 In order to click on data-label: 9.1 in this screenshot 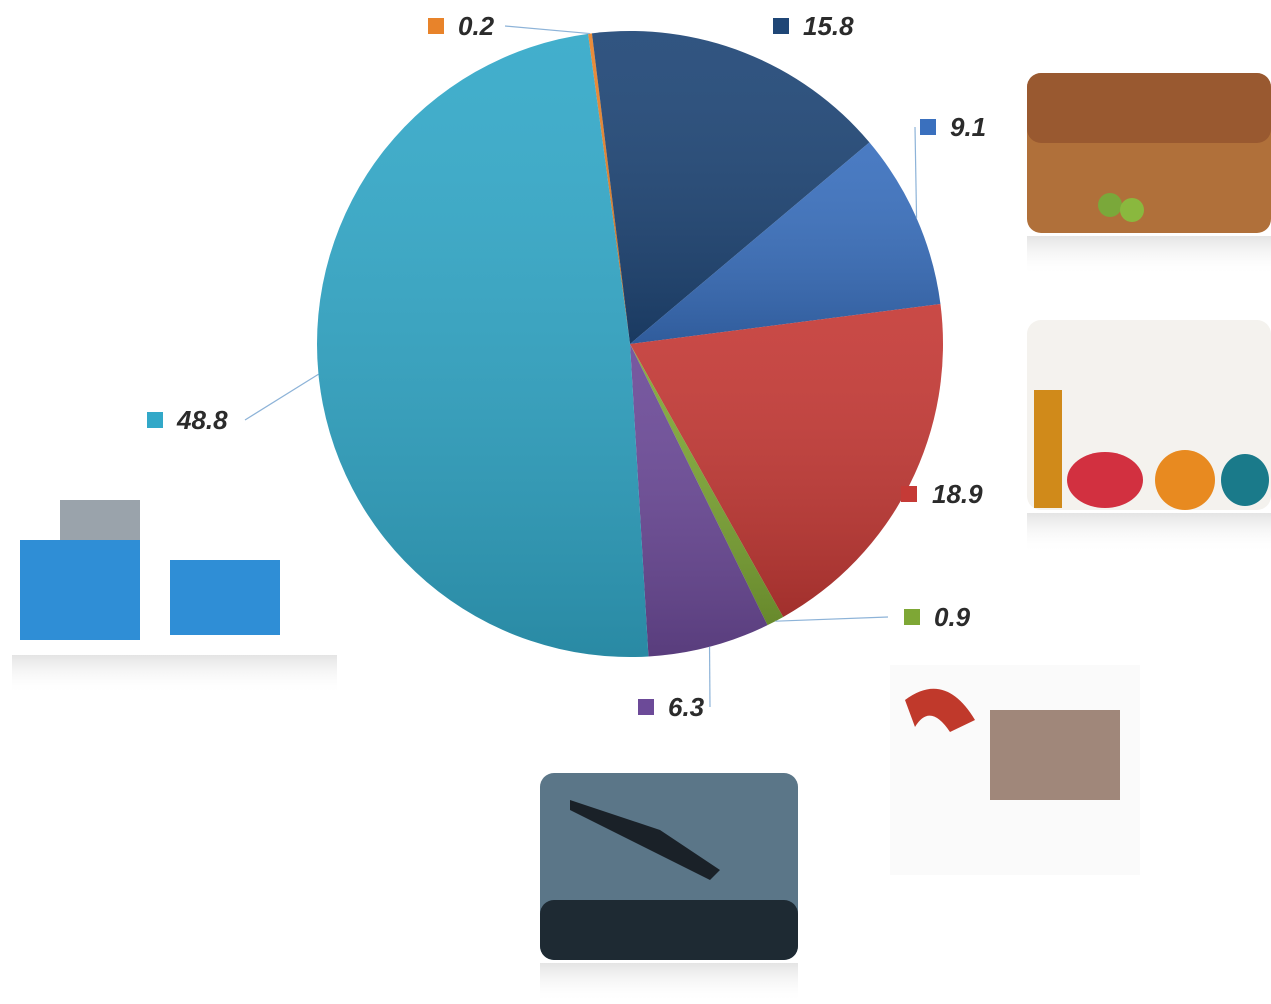, I will do `click(968, 127)`.